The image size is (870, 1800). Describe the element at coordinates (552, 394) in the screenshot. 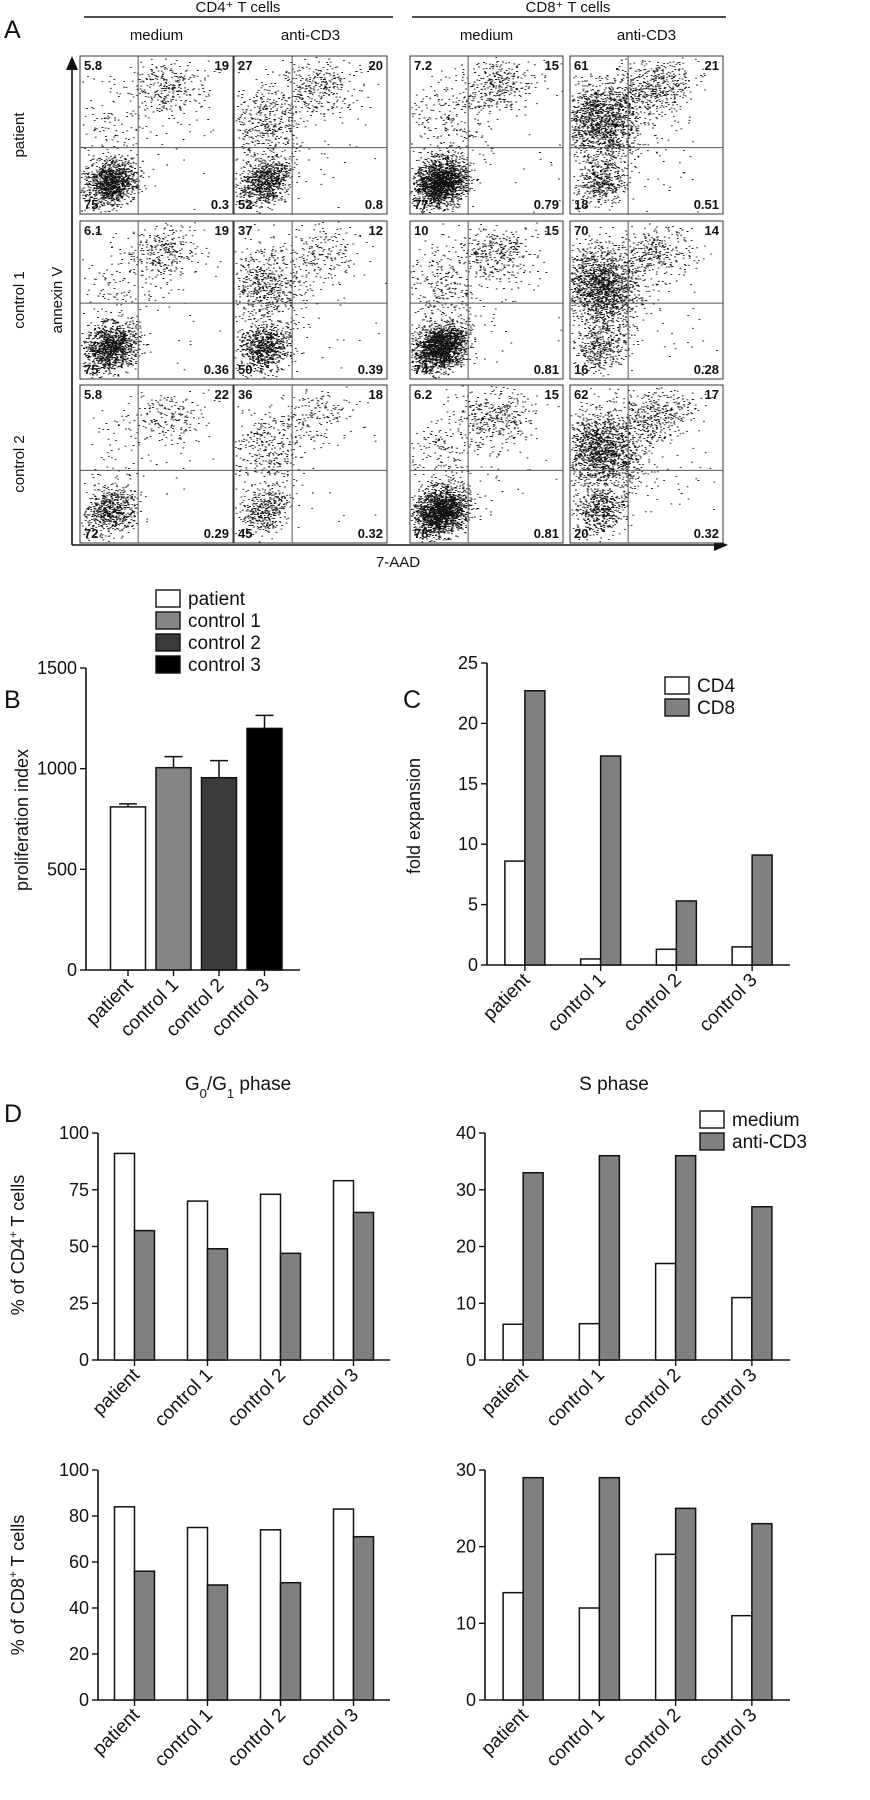

I see `quadrant-value-upper-right: 15` at that location.